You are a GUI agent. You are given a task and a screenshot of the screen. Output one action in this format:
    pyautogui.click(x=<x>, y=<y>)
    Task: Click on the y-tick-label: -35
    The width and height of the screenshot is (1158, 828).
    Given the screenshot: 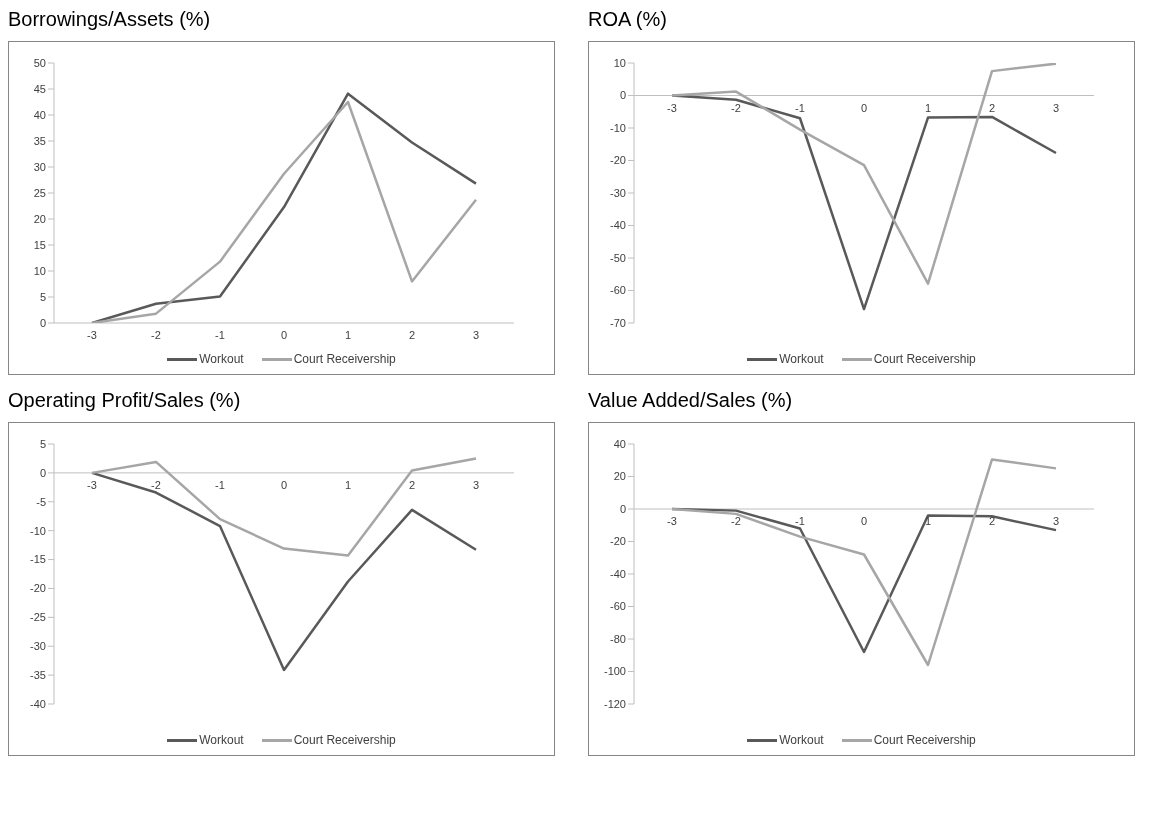 What is the action you would take?
    pyautogui.click(x=38, y=675)
    